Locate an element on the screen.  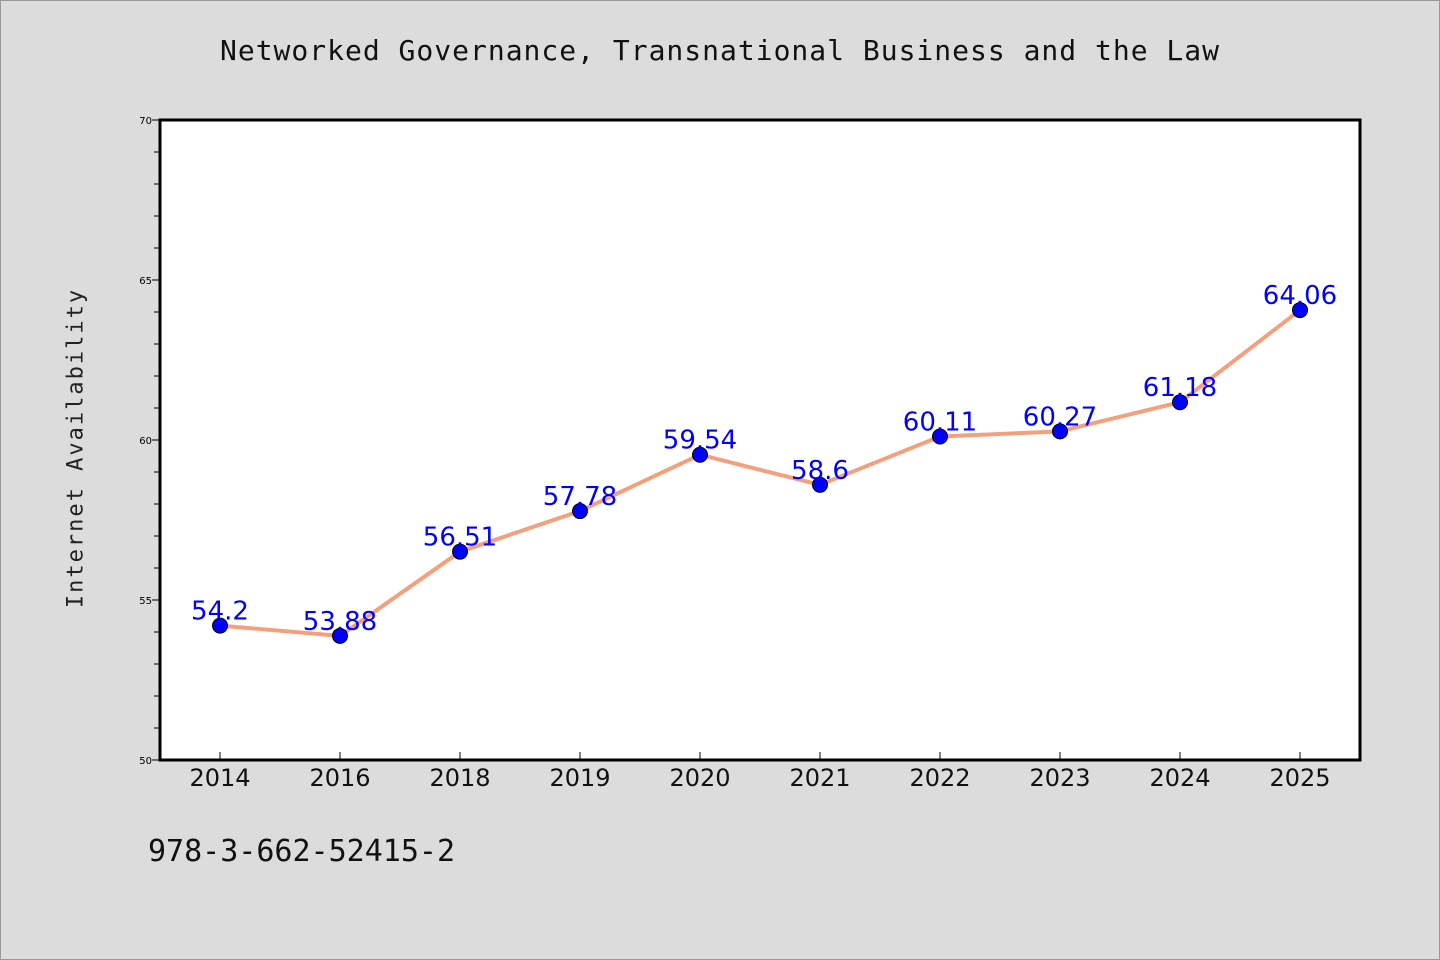
y-axis-ticks: 50 55 60 65 70 is located at coordinates (149, 441).